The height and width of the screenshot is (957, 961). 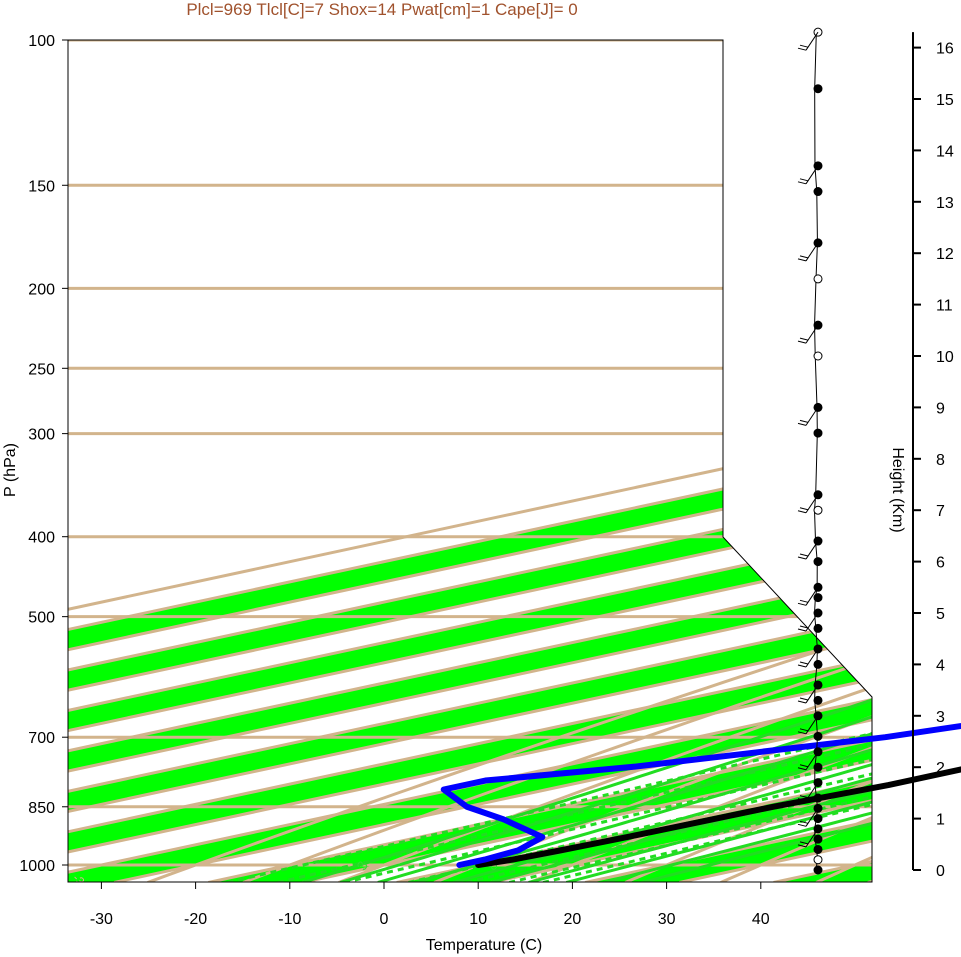 What do you see at coordinates (940, 563) in the screenshot?
I see `height-tick-label: 6` at bounding box center [940, 563].